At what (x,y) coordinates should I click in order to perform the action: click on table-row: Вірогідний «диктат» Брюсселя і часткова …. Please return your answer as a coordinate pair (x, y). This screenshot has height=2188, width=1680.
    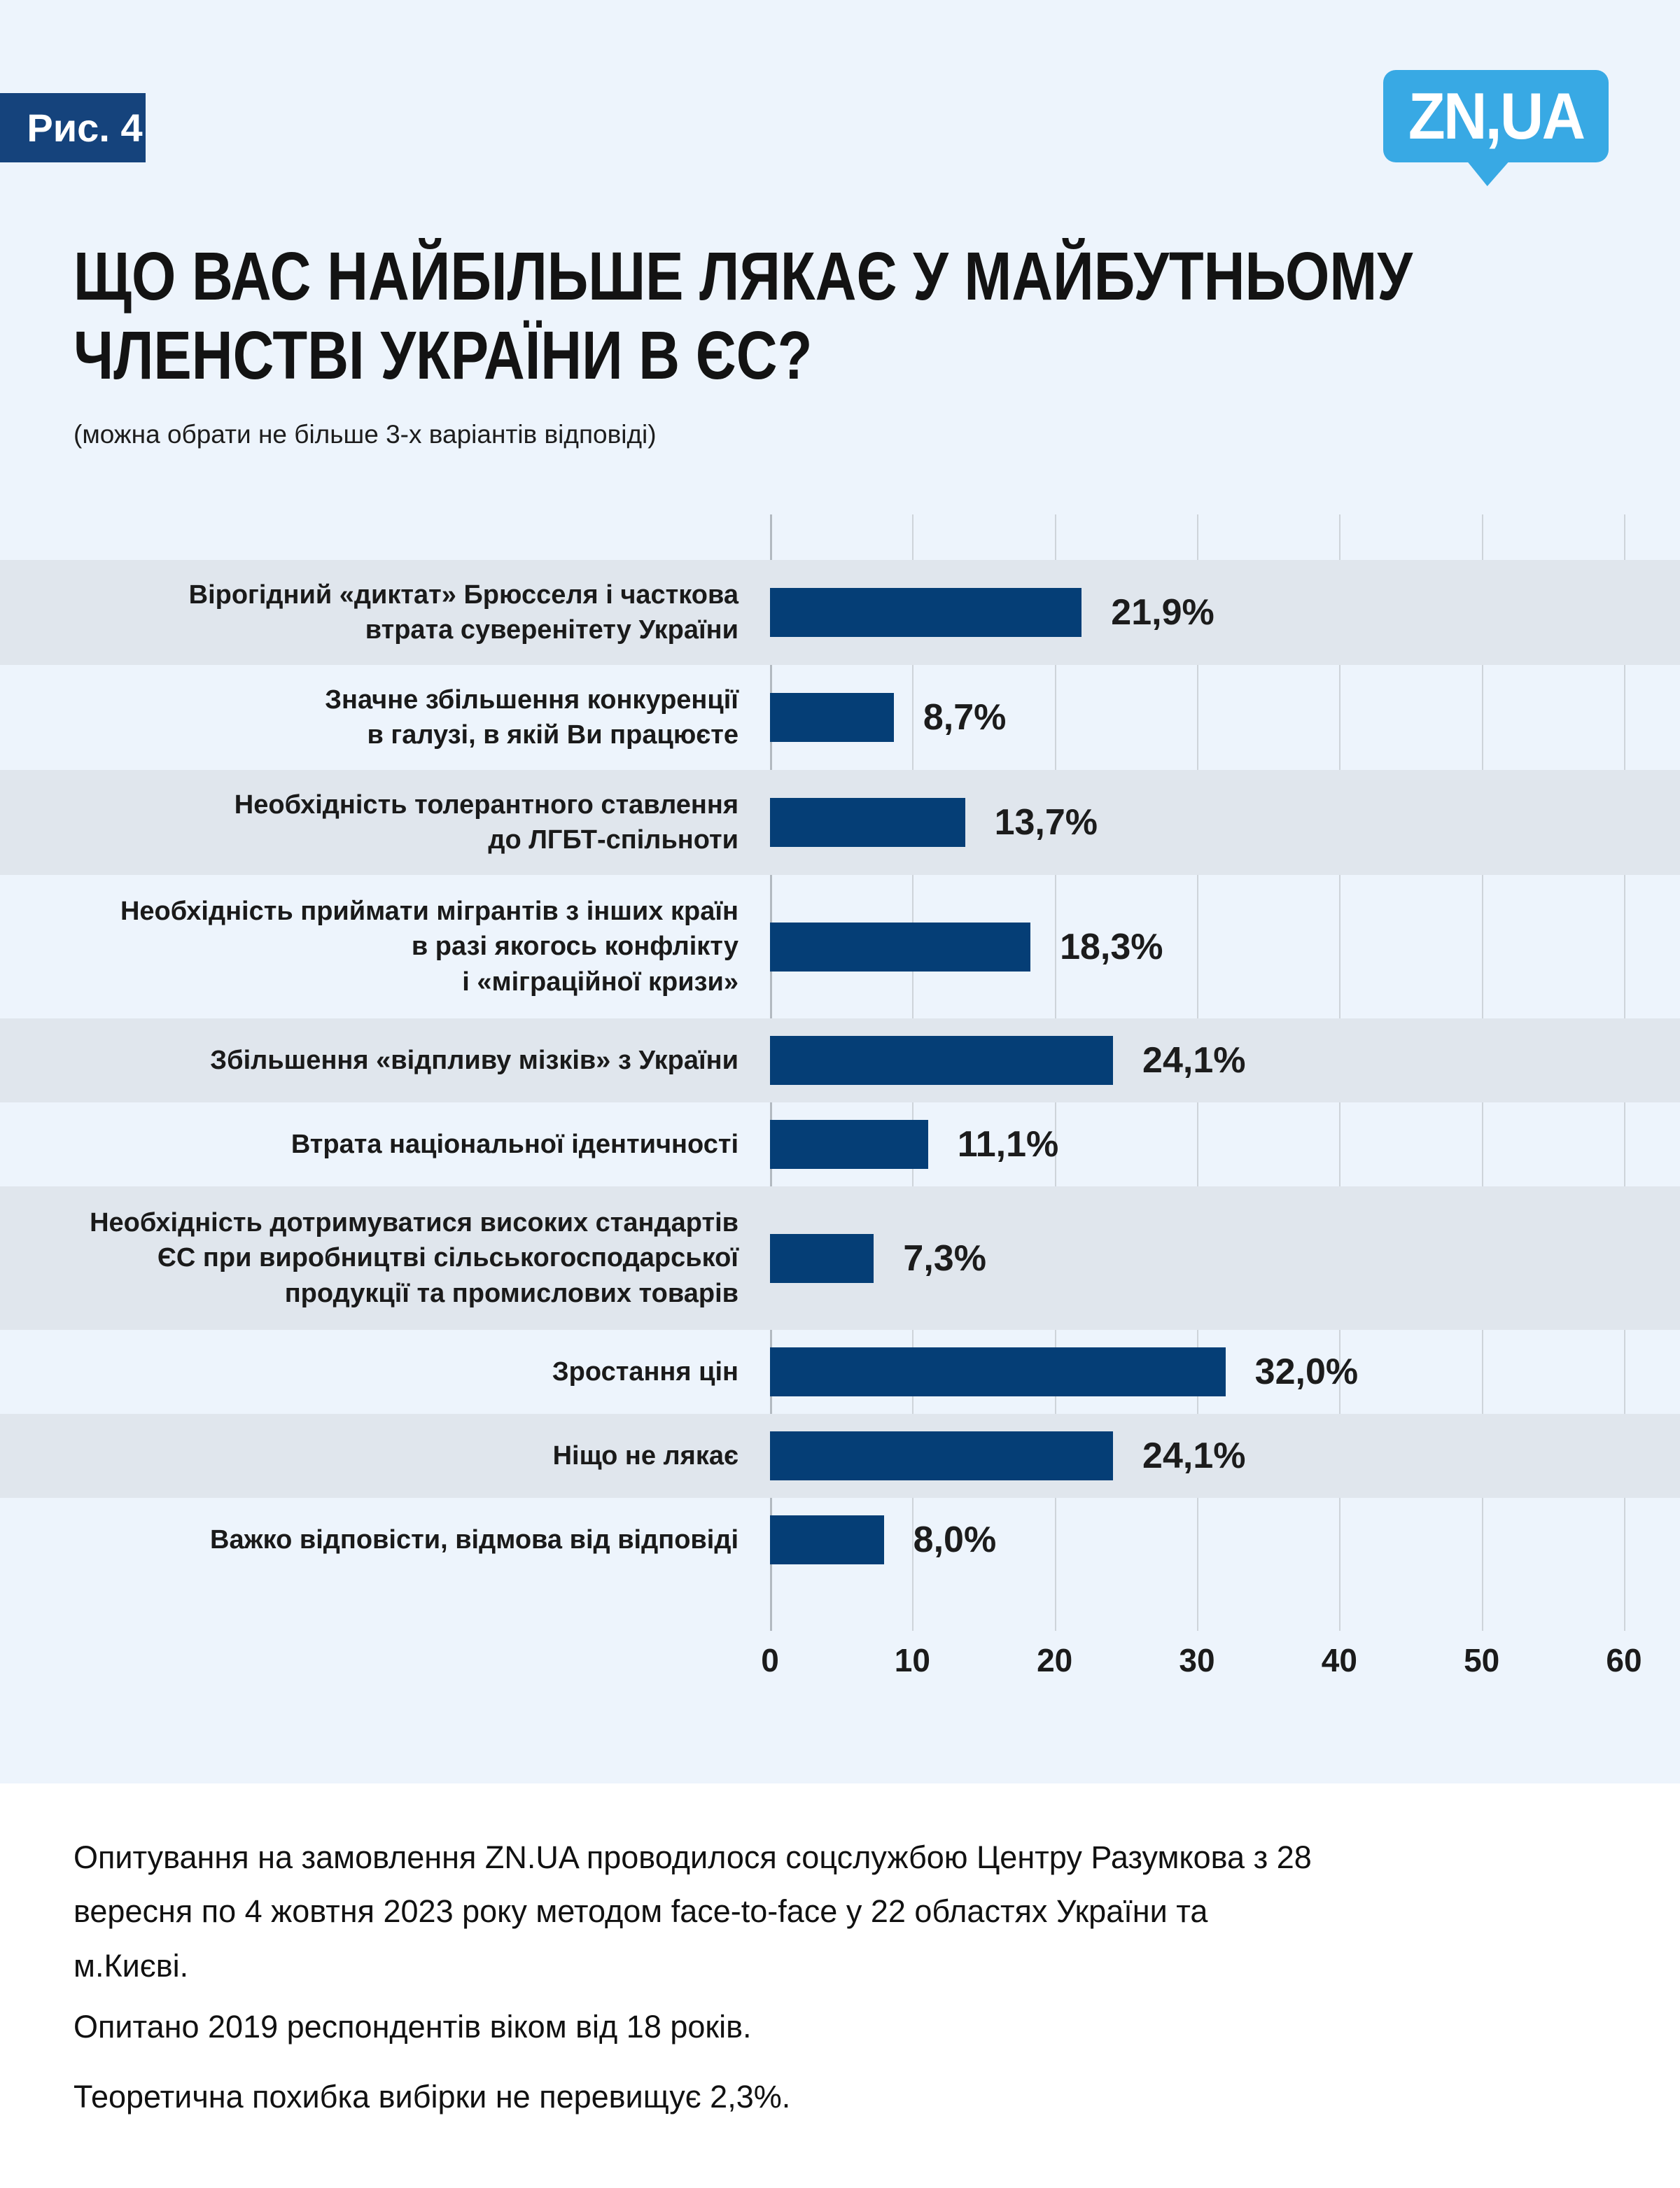
    Looking at the image, I should click on (840, 612).